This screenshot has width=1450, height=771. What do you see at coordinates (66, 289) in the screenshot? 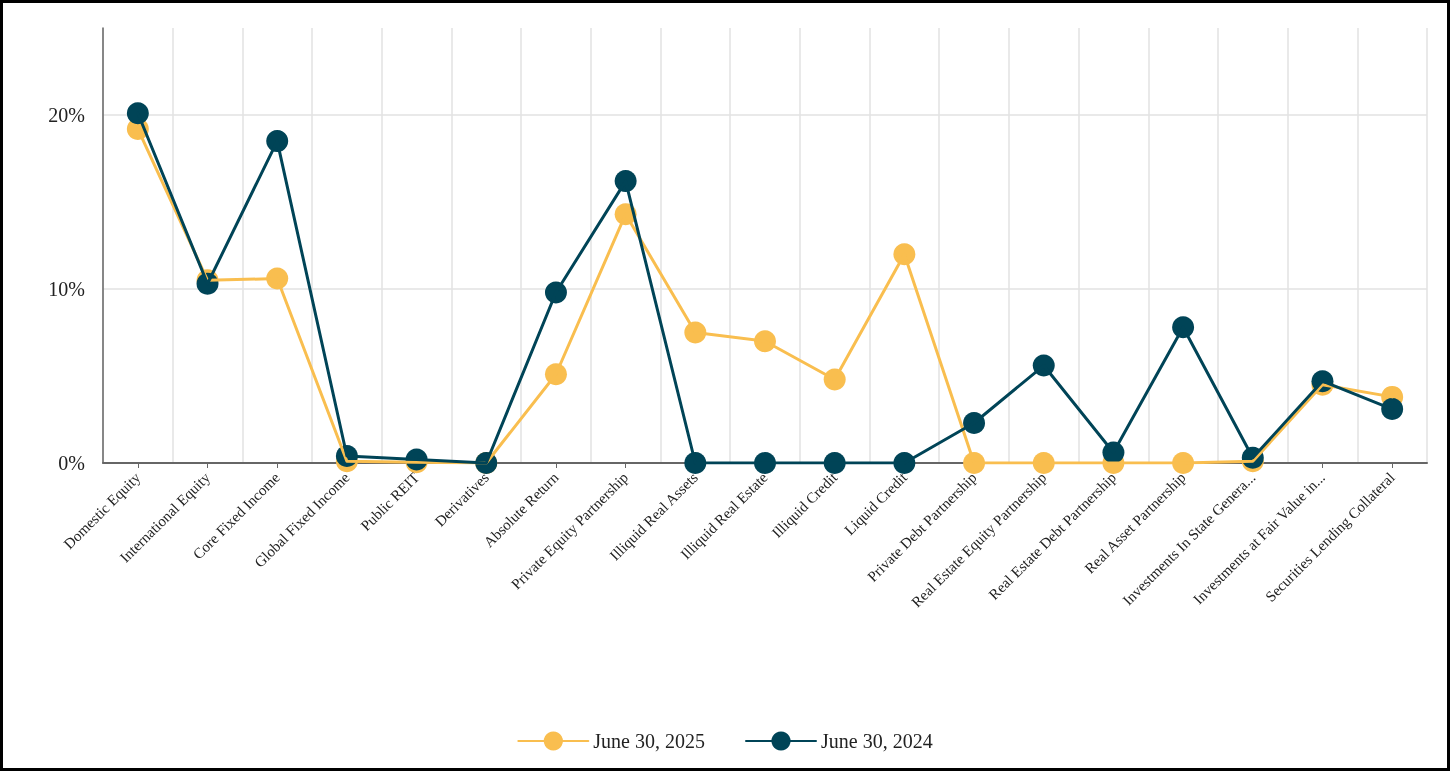
I see `y-tick-label: 10%` at bounding box center [66, 289].